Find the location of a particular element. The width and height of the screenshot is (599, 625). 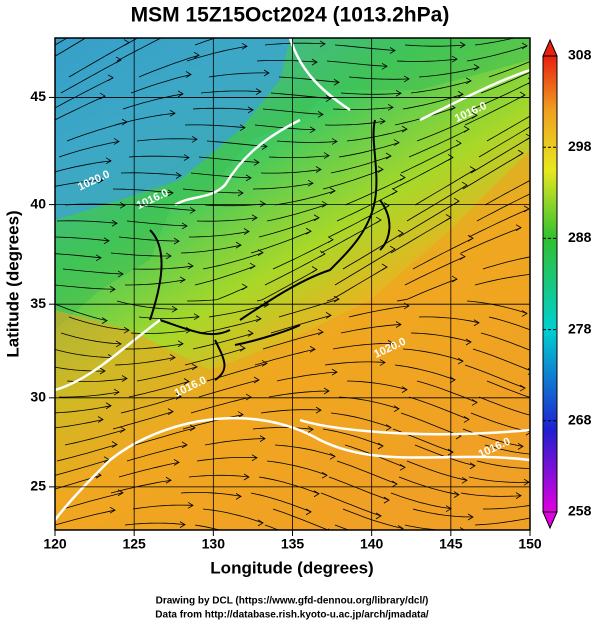

y-tick-label: 30 is located at coordinates (38, 397).